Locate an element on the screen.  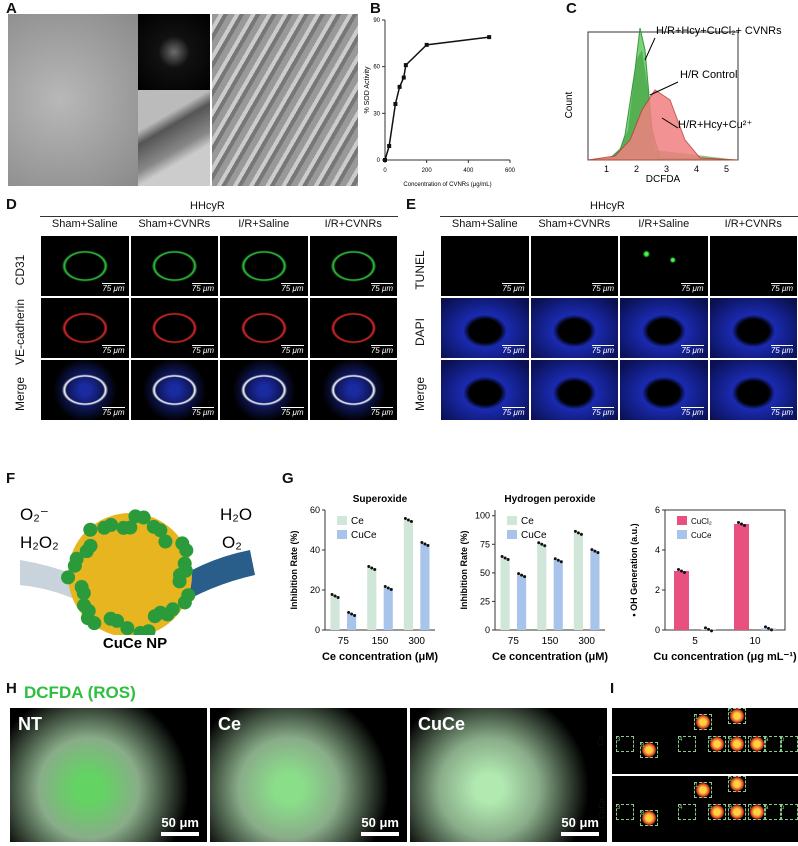
column-header: I/R+Saline is located at coordinates (264, 224).